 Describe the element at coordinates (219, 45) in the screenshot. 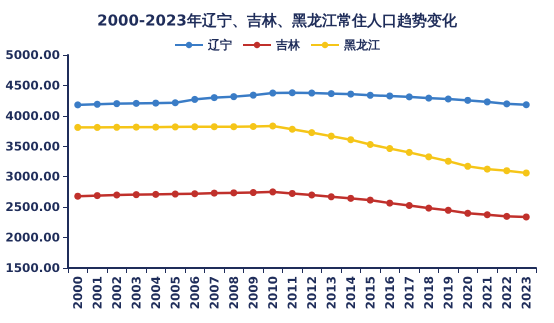

I see `legend-label: 辽宁` at that location.